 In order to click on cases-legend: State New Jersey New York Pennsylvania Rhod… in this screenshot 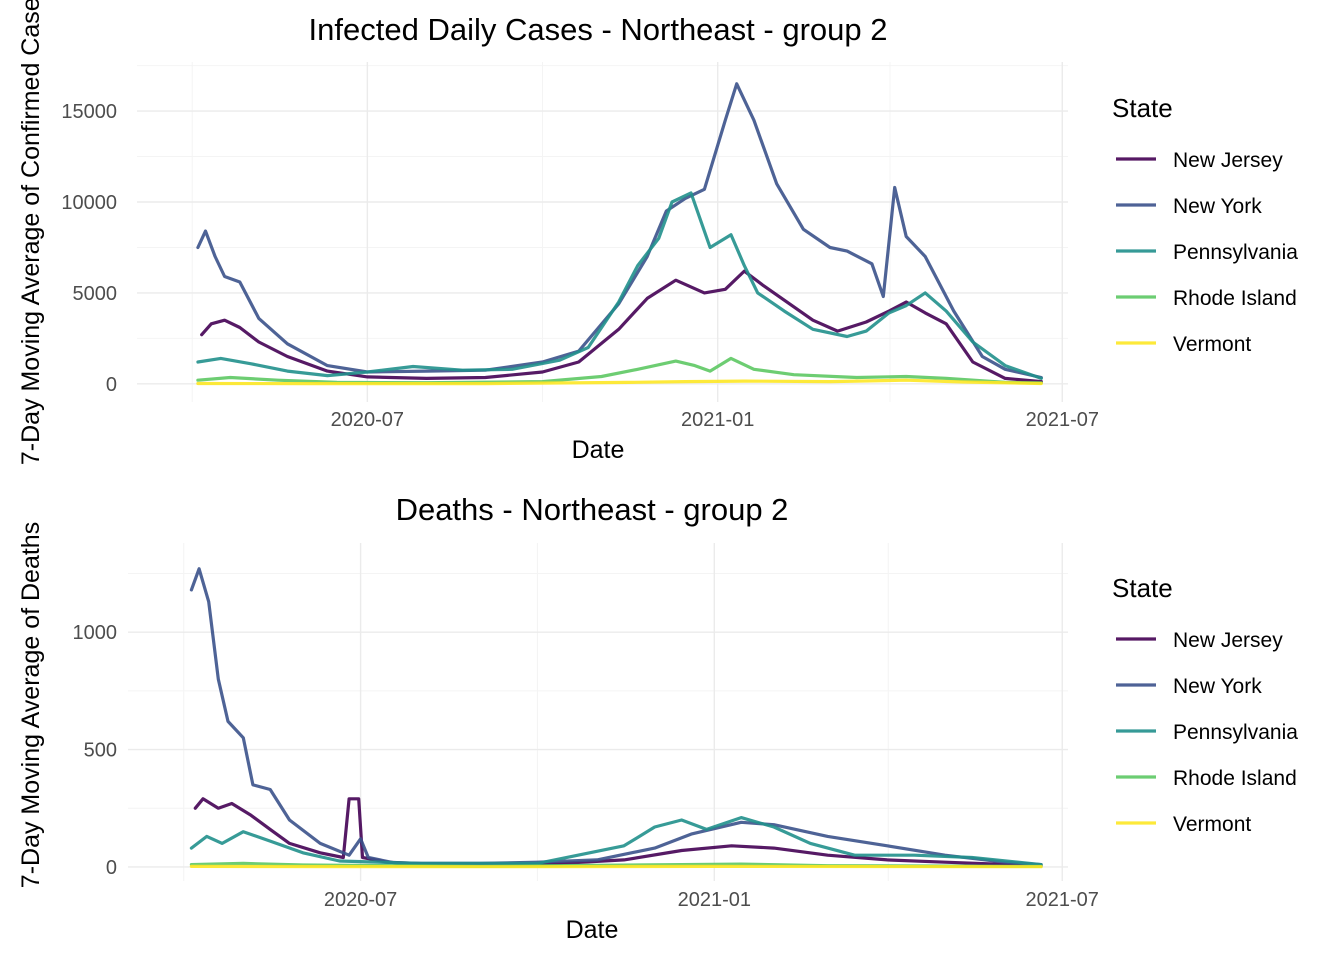, I will do `click(1205, 224)`.